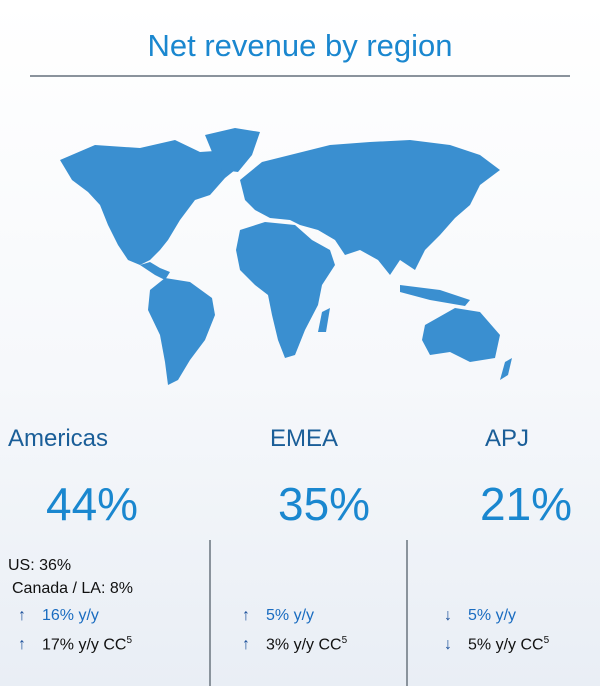 The height and width of the screenshot is (686, 600). What do you see at coordinates (232, 150) in the screenshot?
I see `greenland` at bounding box center [232, 150].